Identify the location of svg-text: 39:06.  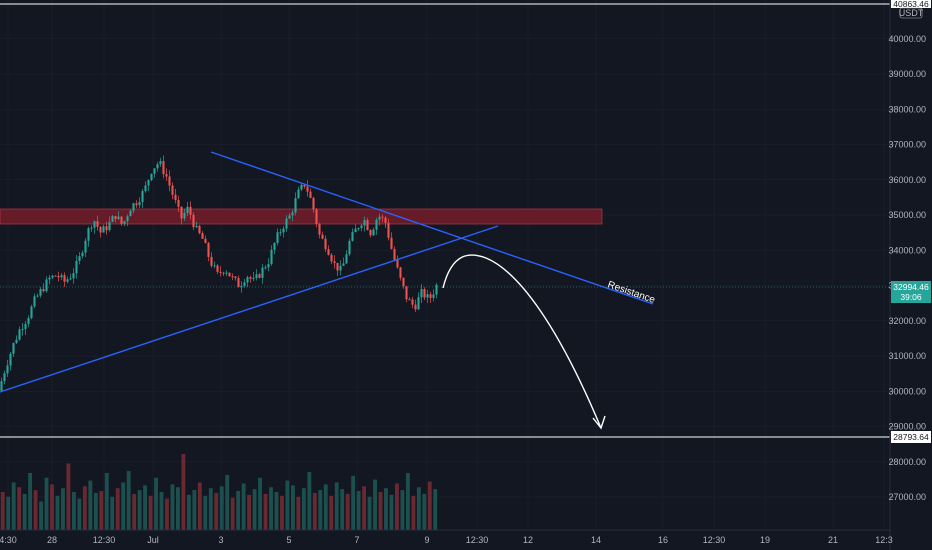
(911, 297).